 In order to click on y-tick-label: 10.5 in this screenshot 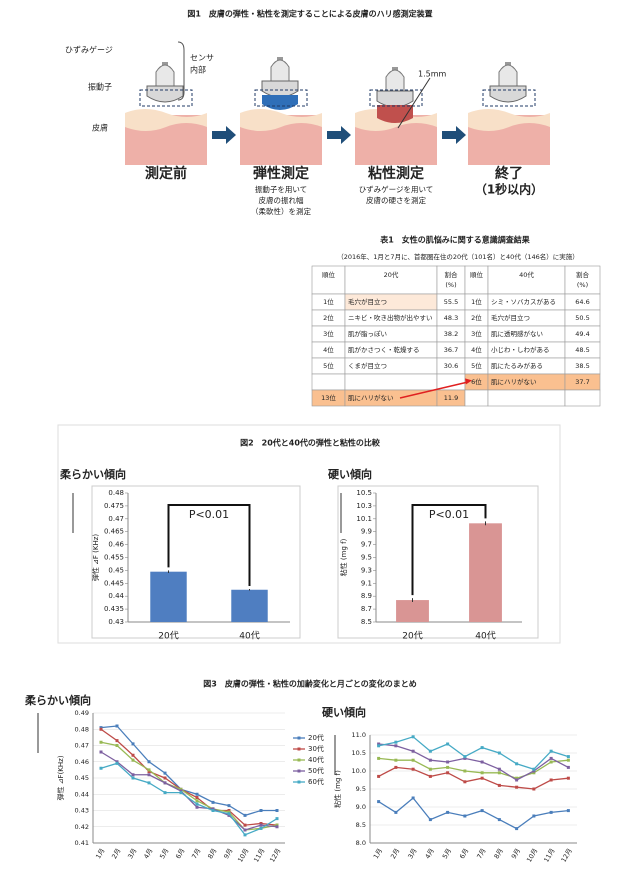, I will do `click(364, 493)`.